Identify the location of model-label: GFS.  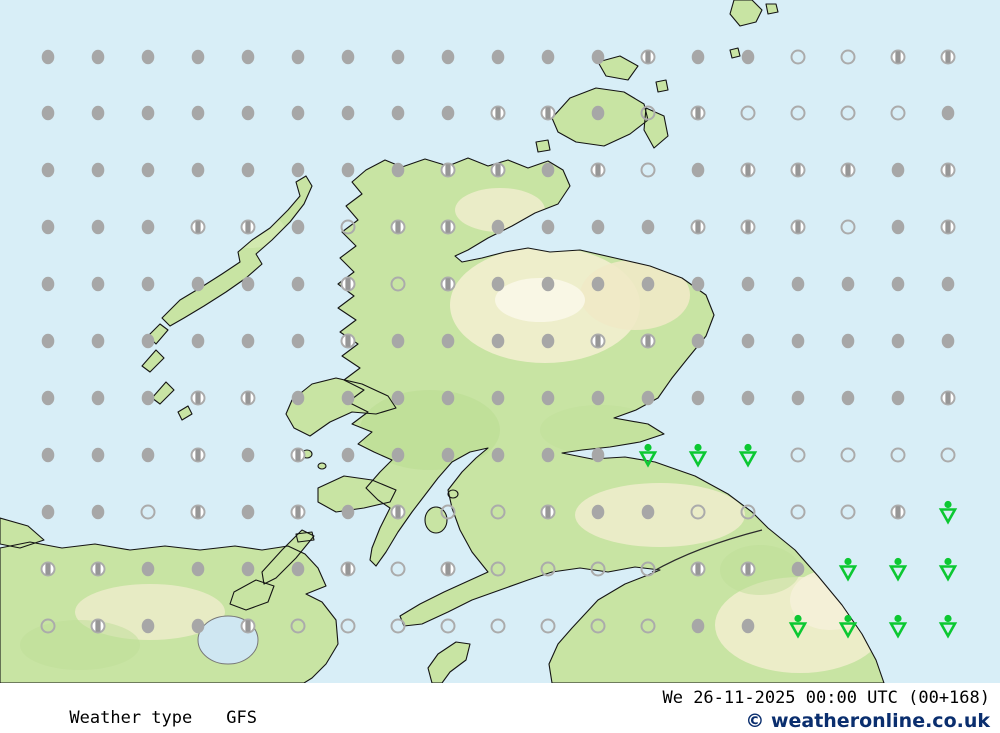
(241, 718).